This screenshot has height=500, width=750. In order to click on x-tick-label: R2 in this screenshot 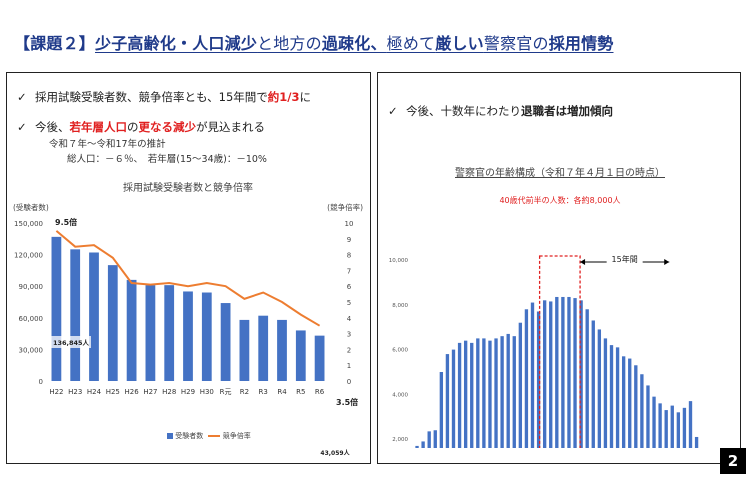, I will do `click(244, 392)`.